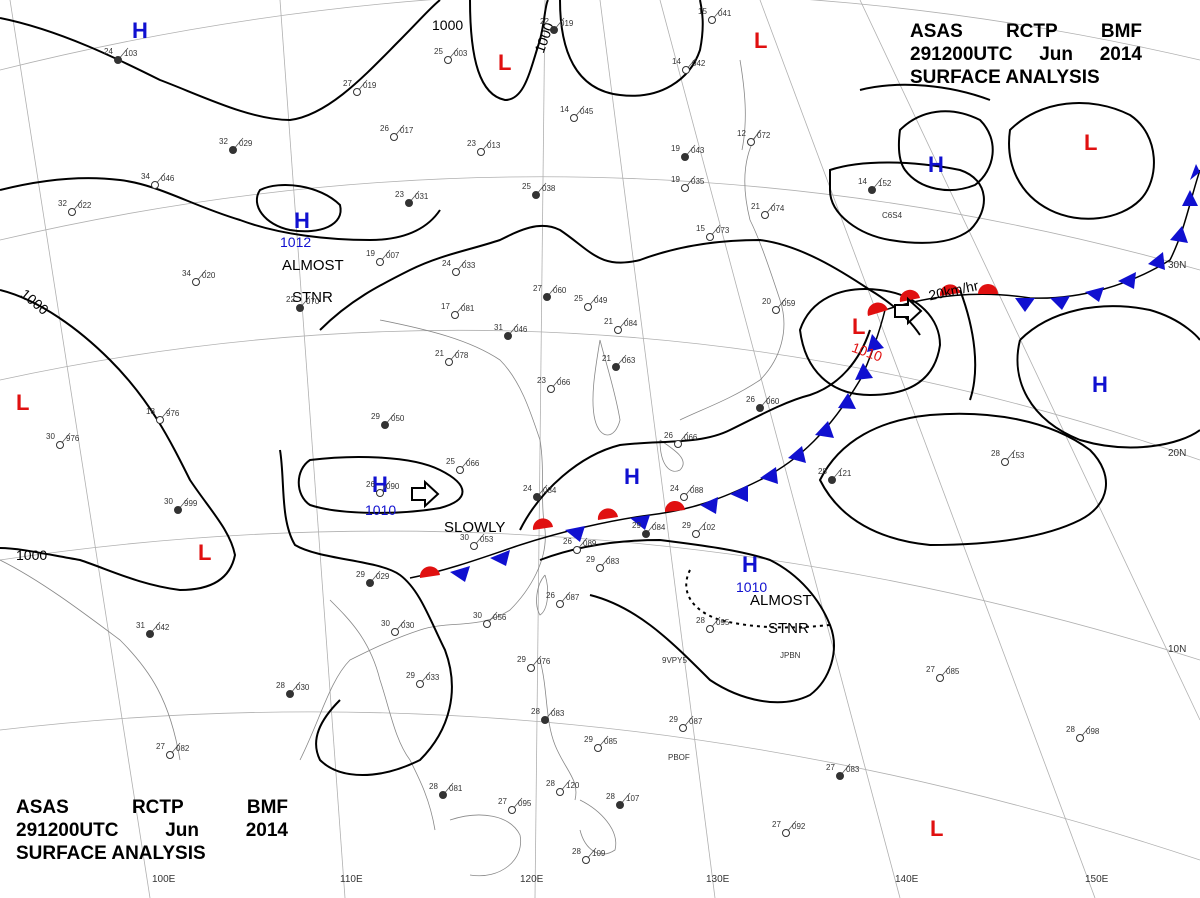 This screenshot has width=1200, height=898. I want to click on station-pressure: 059, so click(789, 303).